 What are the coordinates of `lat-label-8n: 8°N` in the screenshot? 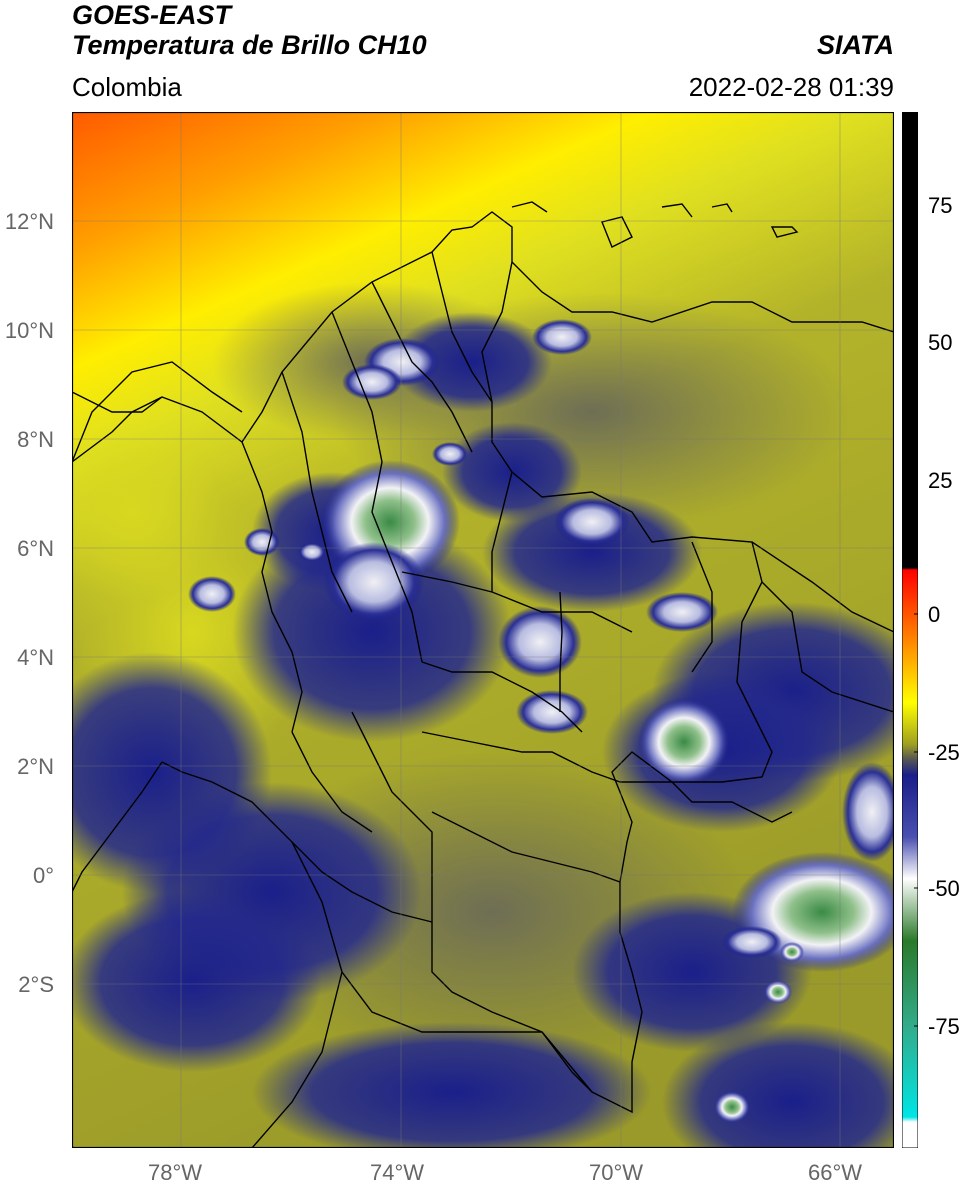 It's located at (35, 439).